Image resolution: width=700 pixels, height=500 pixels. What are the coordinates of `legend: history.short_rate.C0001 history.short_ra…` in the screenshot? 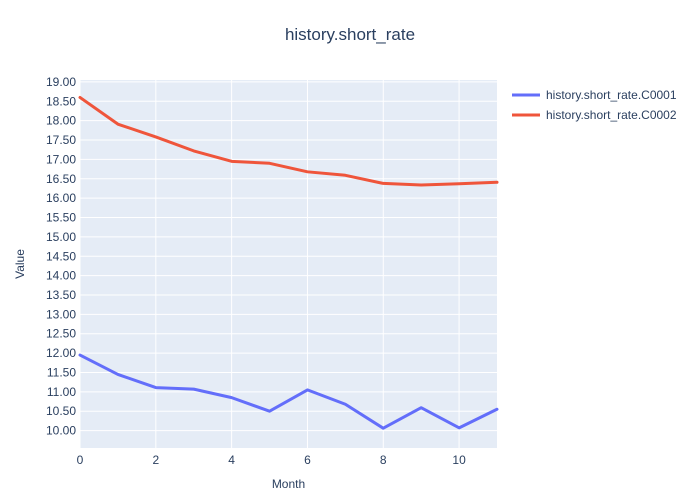 It's located at (594, 105).